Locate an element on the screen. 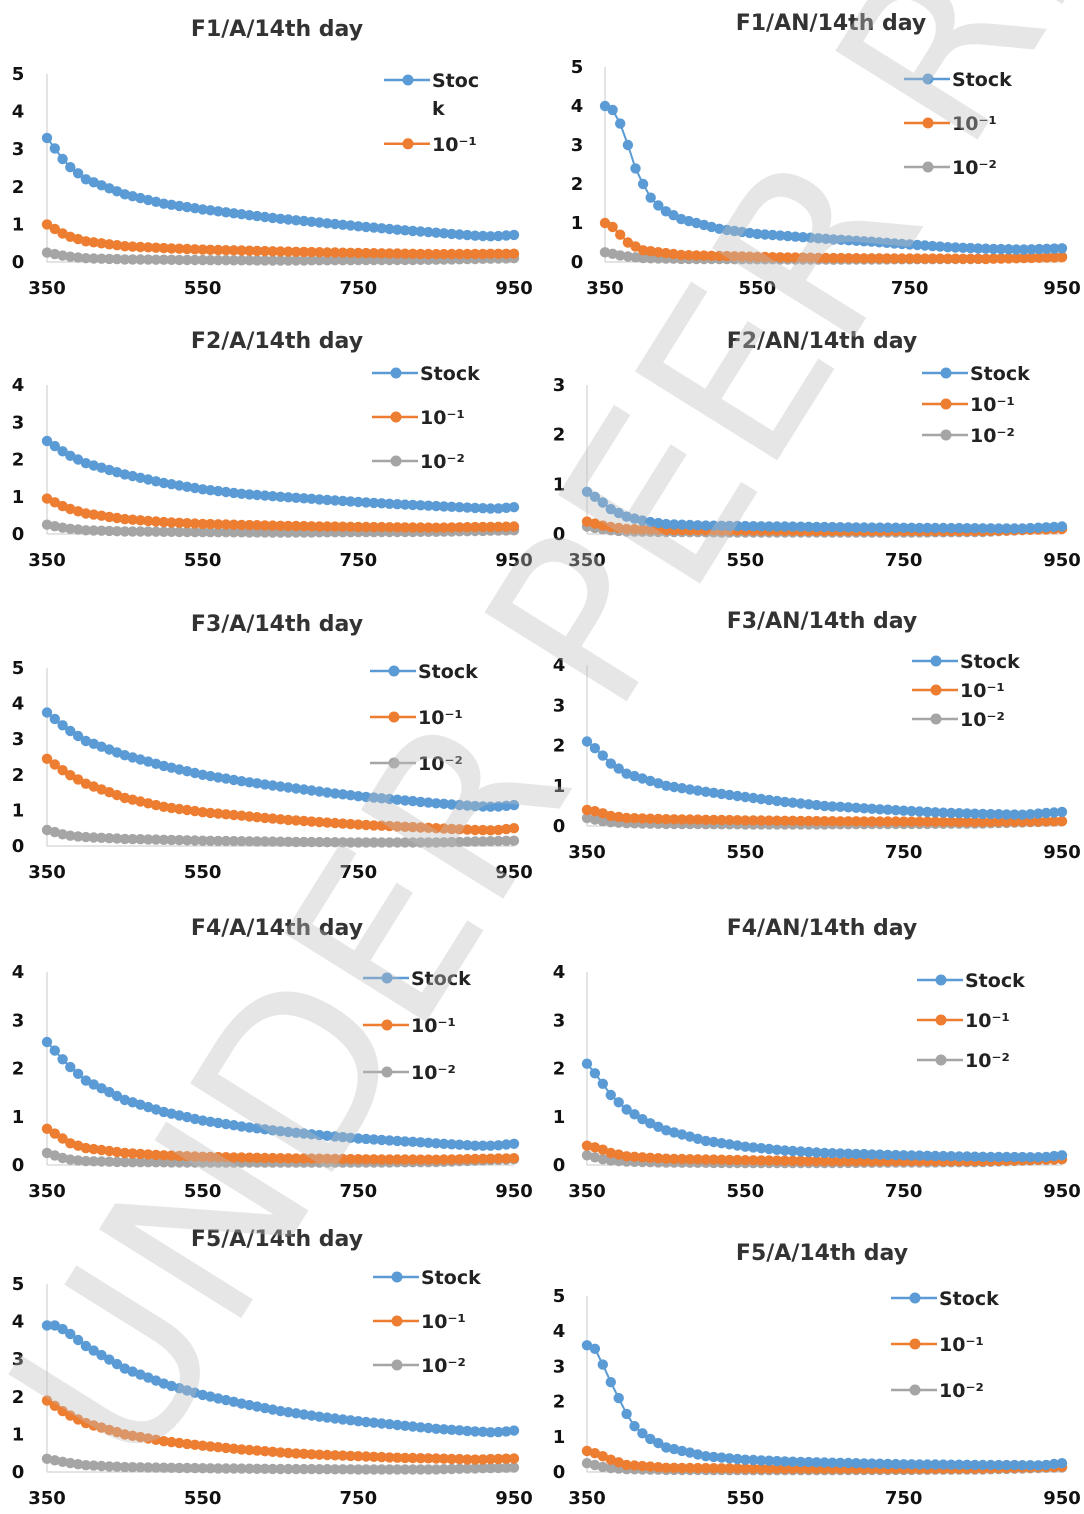 The image size is (1084, 1514). chart-title: F4/AN/14th day is located at coordinates (822, 928).